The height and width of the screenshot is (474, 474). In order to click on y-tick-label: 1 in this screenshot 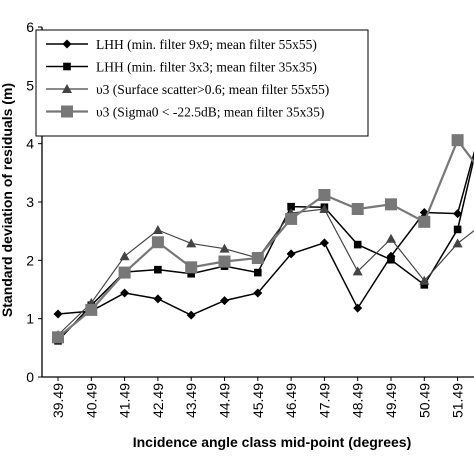, I will do `click(30, 319)`.